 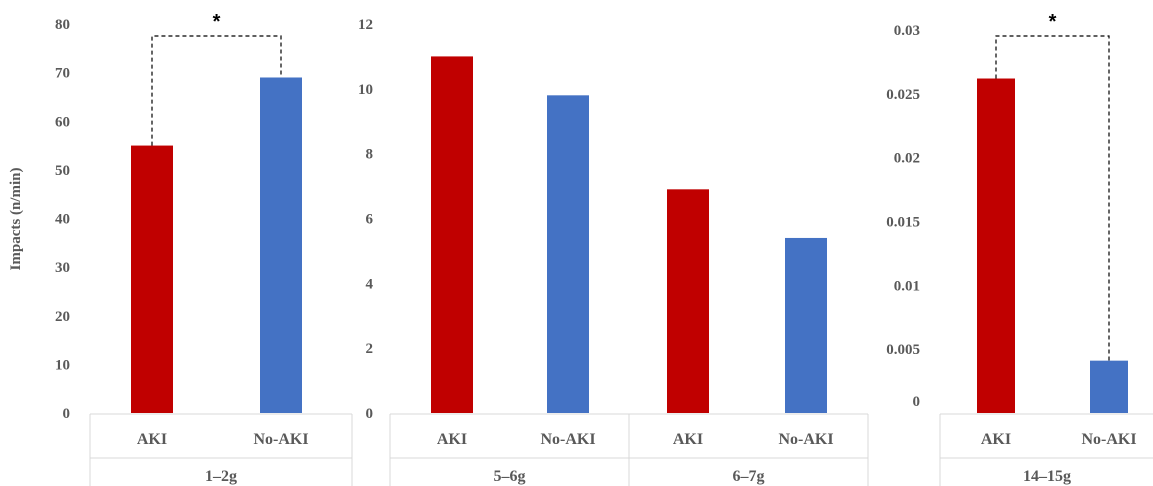 I want to click on panel-2-ytick-6: 6, so click(x=370, y=220).